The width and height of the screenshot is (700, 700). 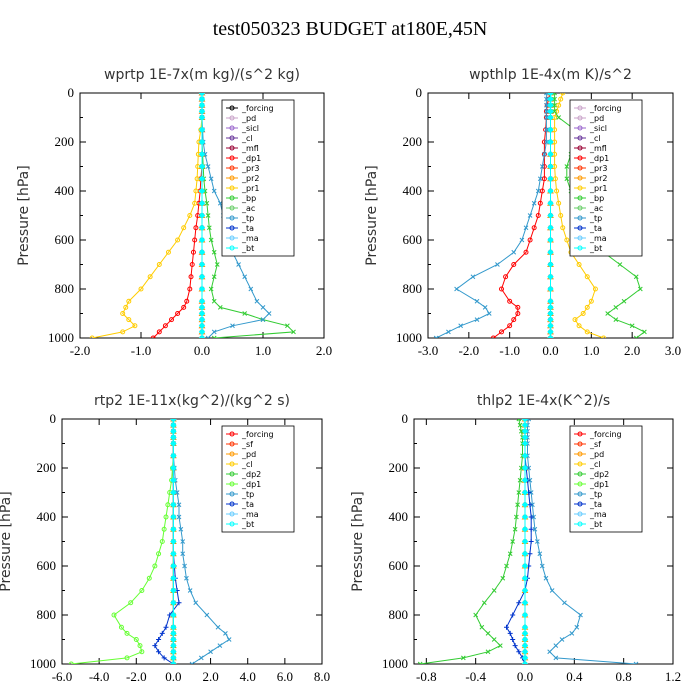 What do you see at coordinates (99, 676) in the screenshot?
I see `x-tick-label: -4.0` at bounding box center [99, 676].